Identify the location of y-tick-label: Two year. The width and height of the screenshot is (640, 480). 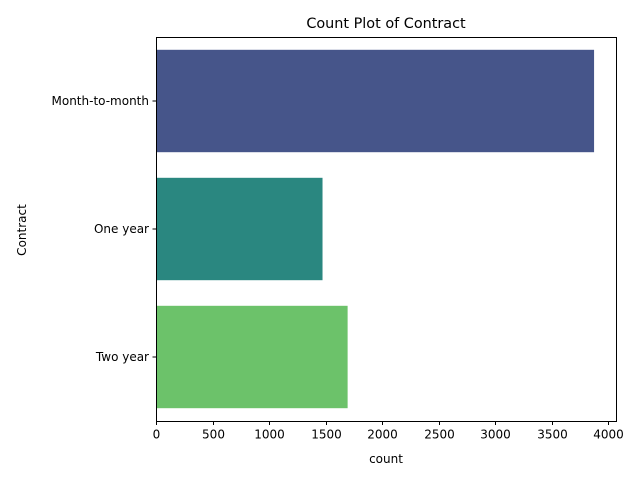
(122, 357).